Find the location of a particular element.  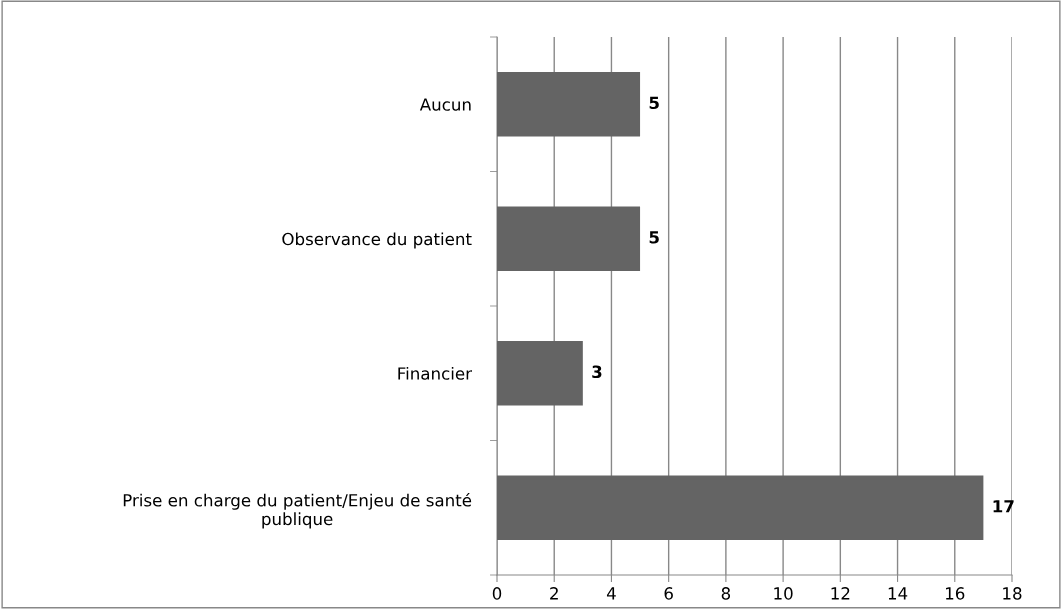

data-label: 3 is located at coordinates (597, 372).